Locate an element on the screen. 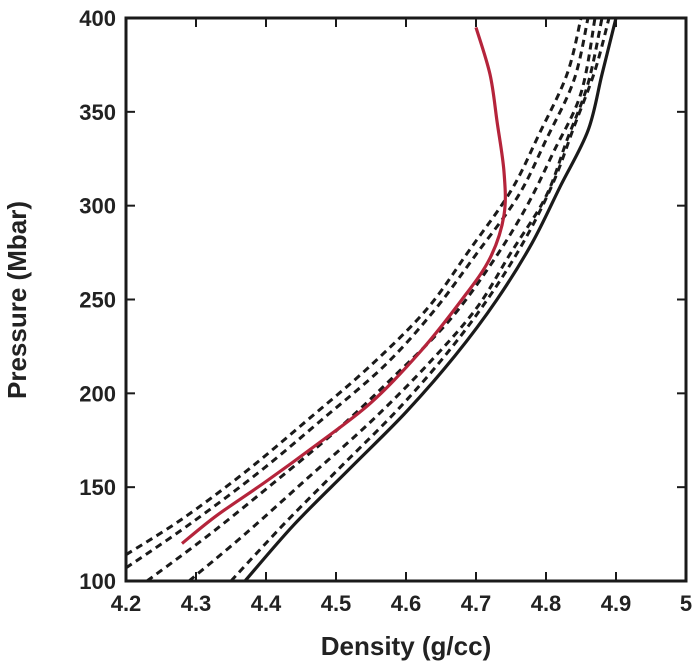 The image size is (700, 668). y-tick-label: 400 is located at coordinates (97, 18).